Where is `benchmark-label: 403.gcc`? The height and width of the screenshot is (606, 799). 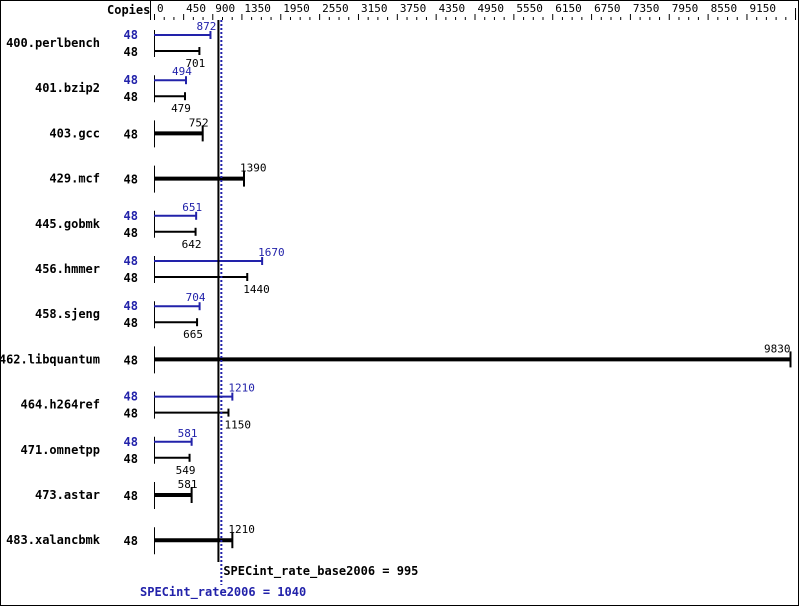 benchmark-label: 403.gcc is located at coordinates (74, 133).